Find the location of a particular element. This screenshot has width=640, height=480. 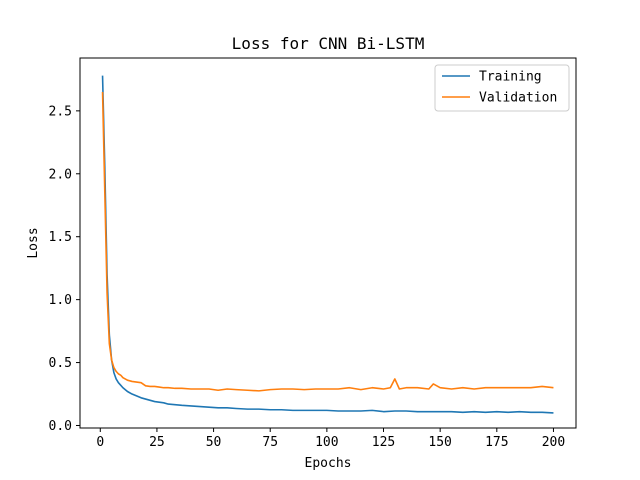

y-tick-label: 2.5 is located at coordinates (60, 111).